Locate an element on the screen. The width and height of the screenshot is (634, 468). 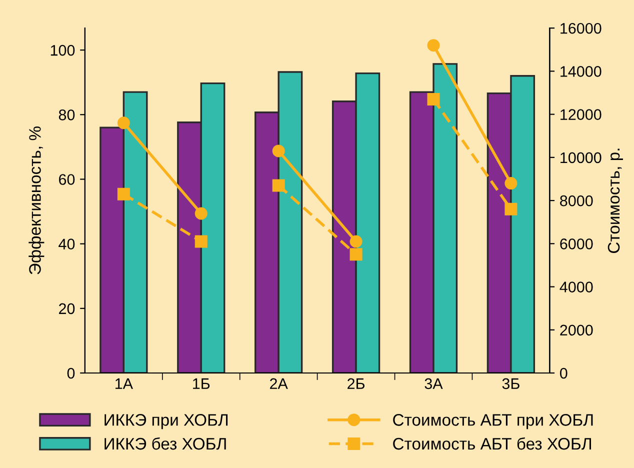
x-tick-label: 1А is located at coordinates (124, 383).